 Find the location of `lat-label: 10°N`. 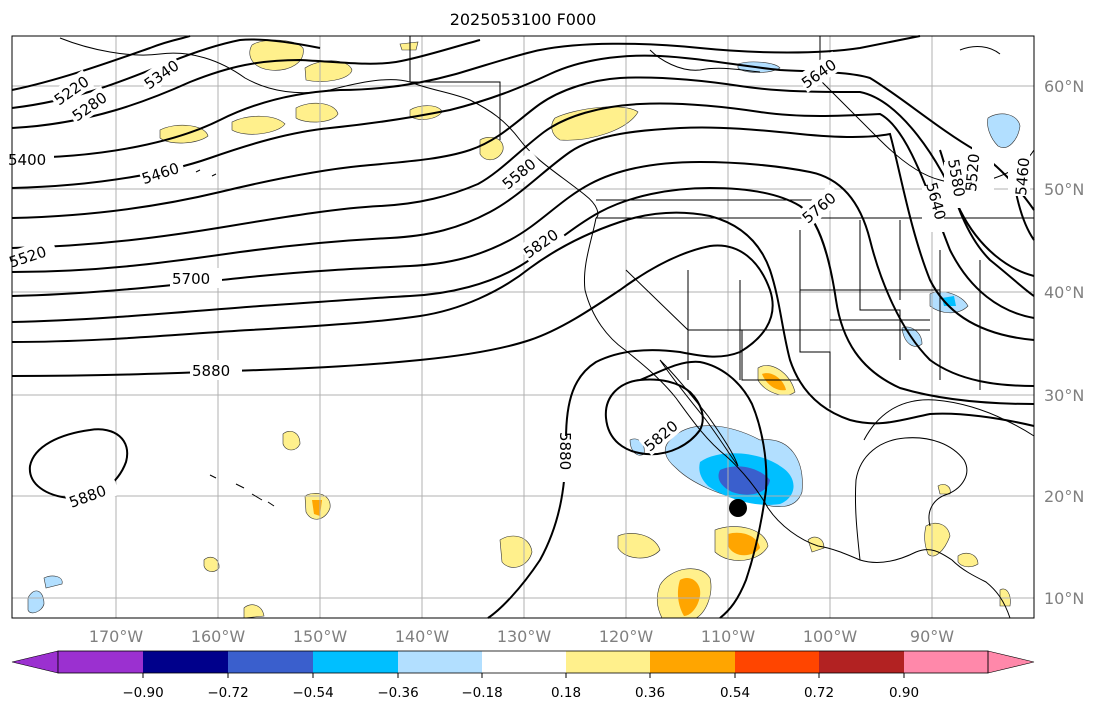

lat-label: 10°N is located at coordinates (1064, 598).